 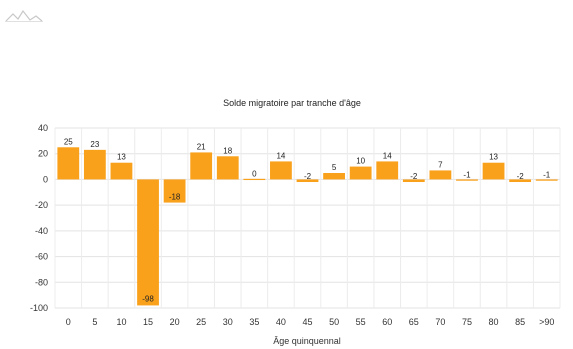 I want to click on x-tick-label: 35, so click(x=254, y=322).